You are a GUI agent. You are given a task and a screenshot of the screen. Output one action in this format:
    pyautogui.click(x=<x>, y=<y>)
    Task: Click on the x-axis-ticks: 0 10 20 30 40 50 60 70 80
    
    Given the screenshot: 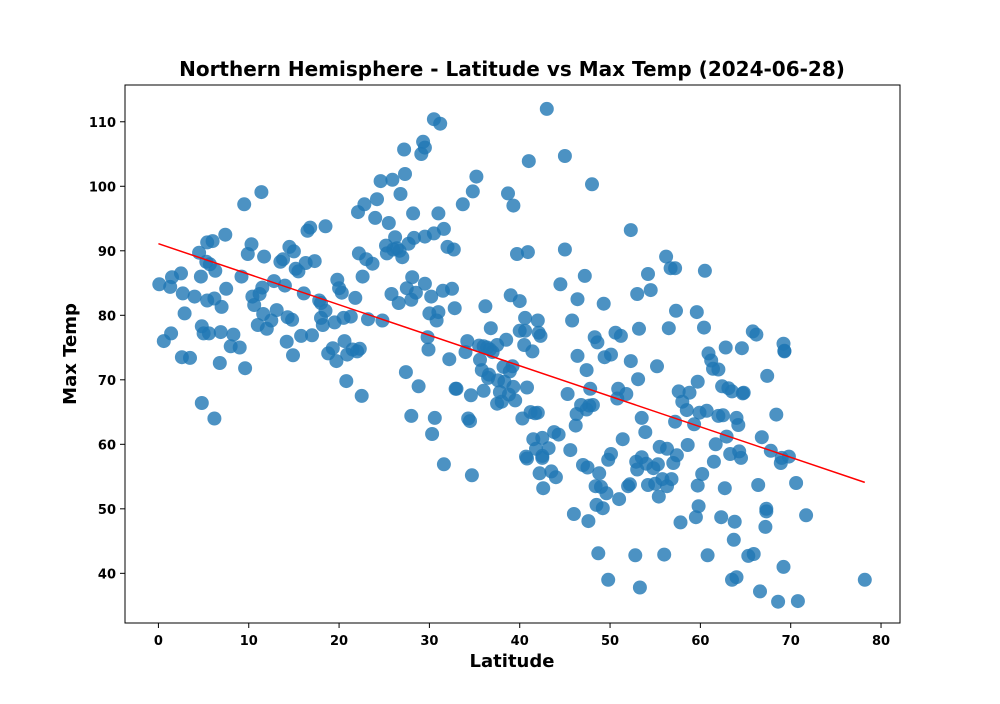 What is the action you would take?
    pyautogui.click(x=522, y=636)
    